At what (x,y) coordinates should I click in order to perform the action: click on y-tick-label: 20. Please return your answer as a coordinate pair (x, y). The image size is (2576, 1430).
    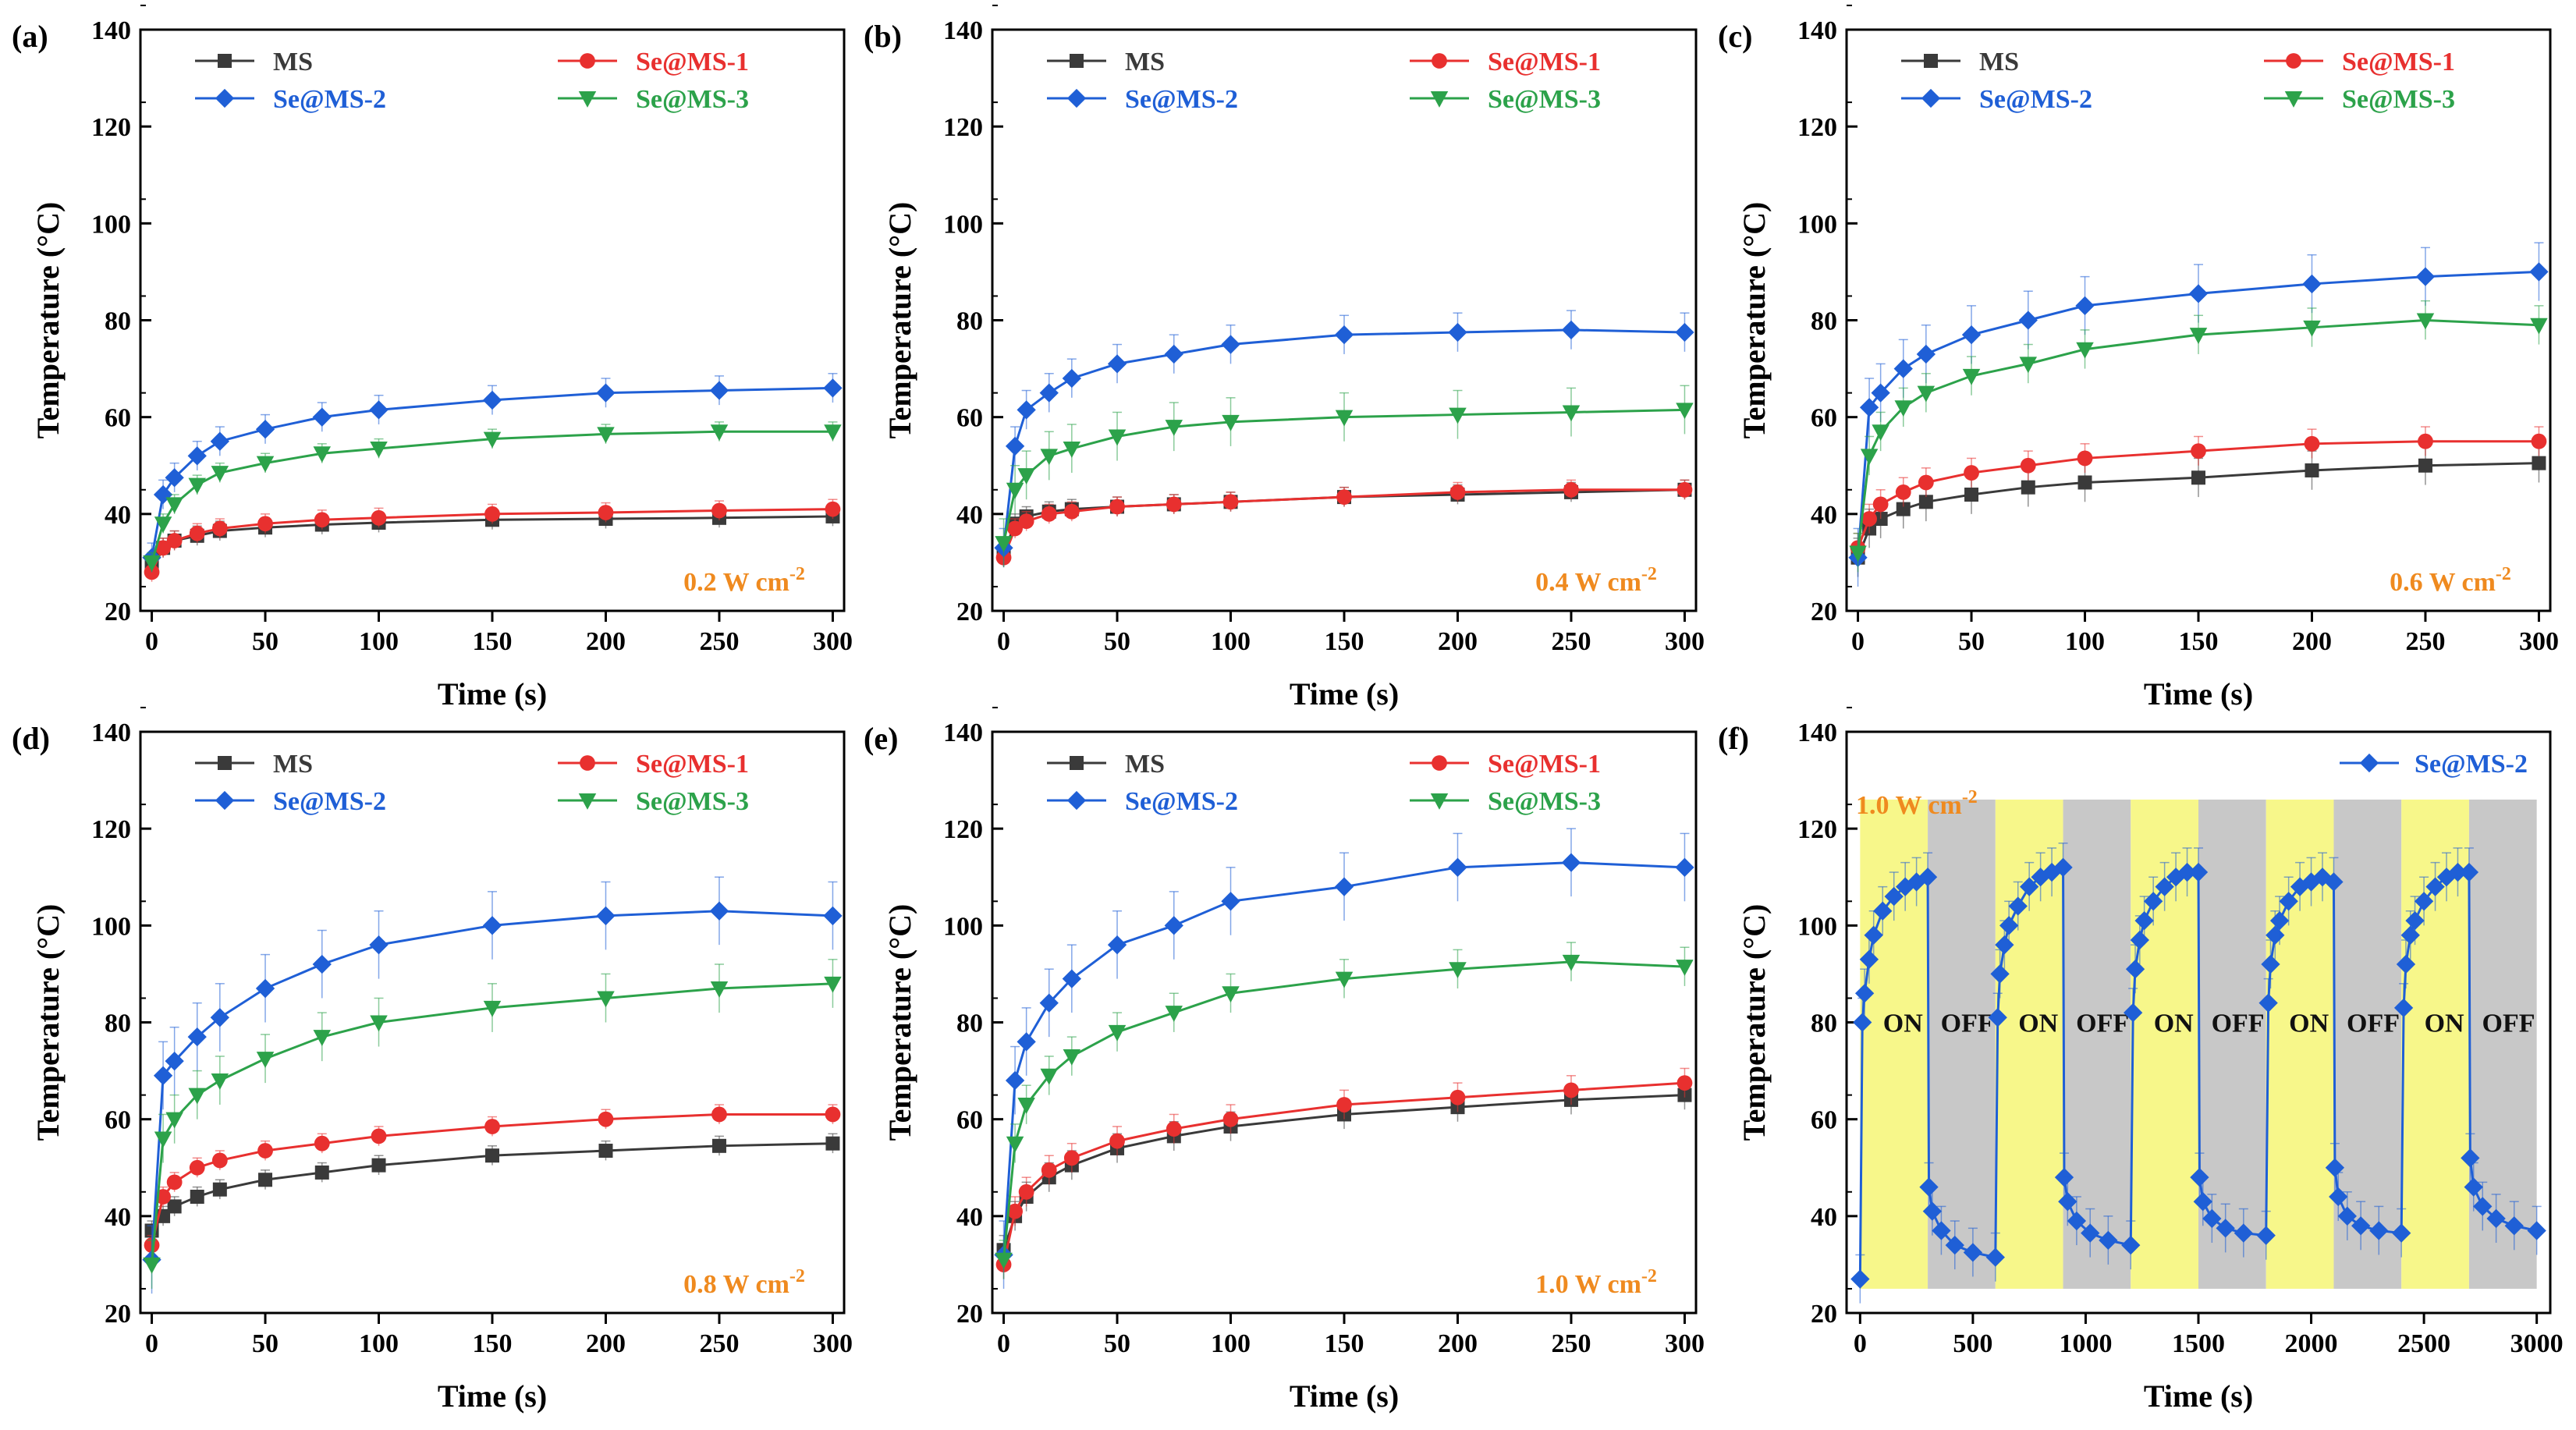
    Looking at the image, I should click on (969, 612).